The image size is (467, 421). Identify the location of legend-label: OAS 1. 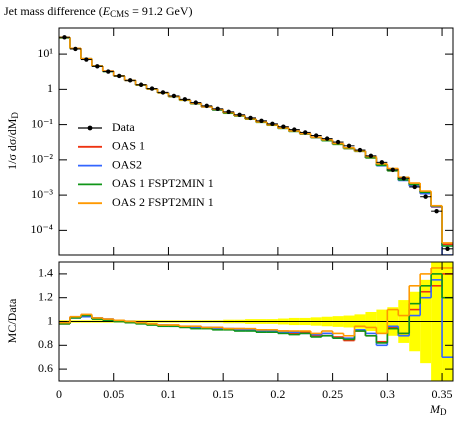
(128, 146).